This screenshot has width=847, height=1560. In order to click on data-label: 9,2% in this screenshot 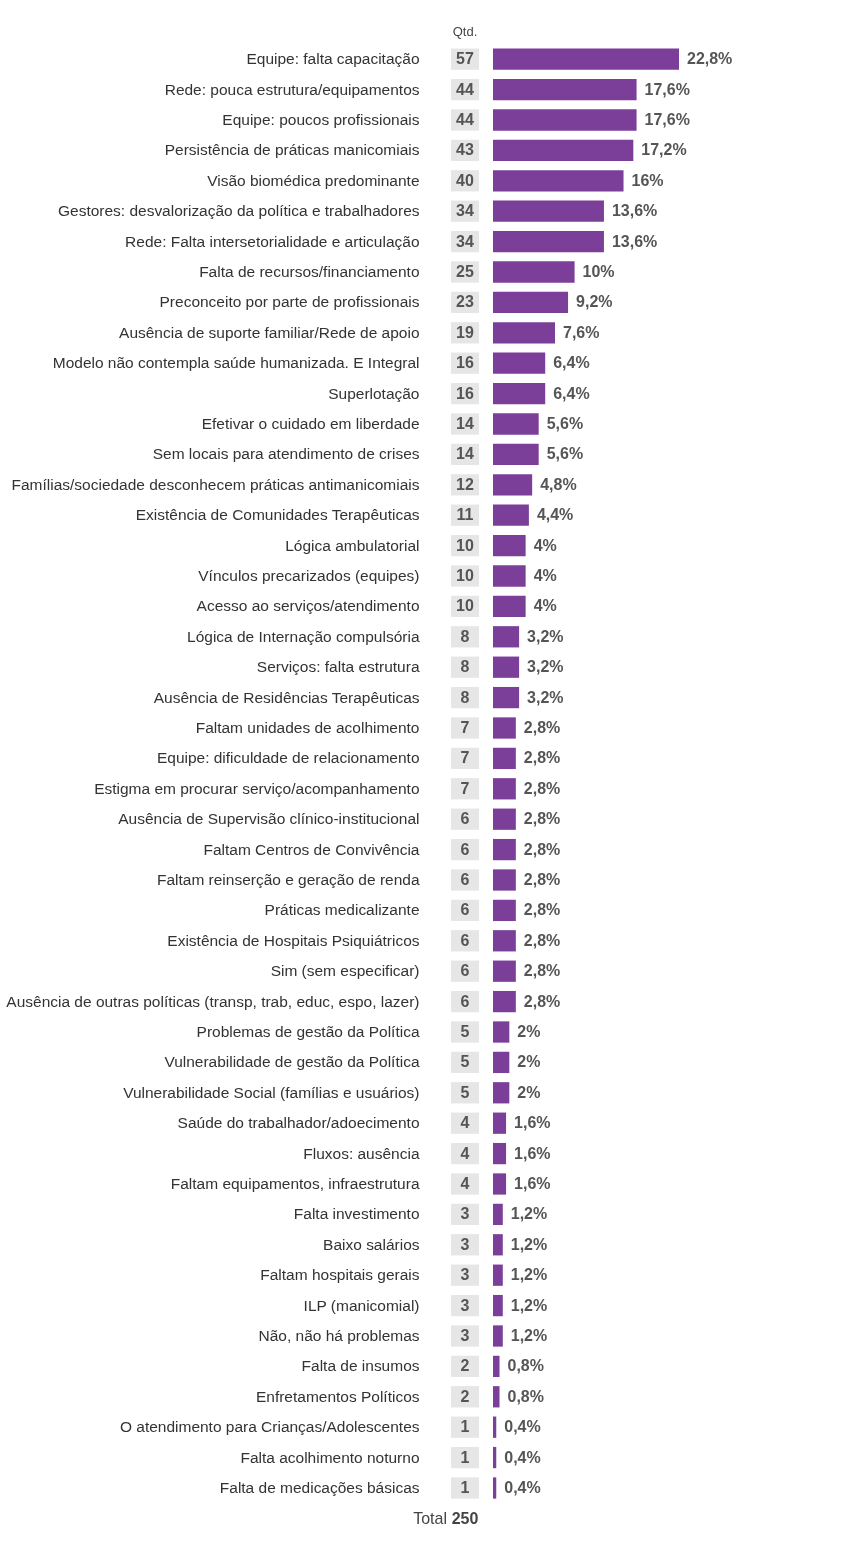, I will do `click(594, 302)`.